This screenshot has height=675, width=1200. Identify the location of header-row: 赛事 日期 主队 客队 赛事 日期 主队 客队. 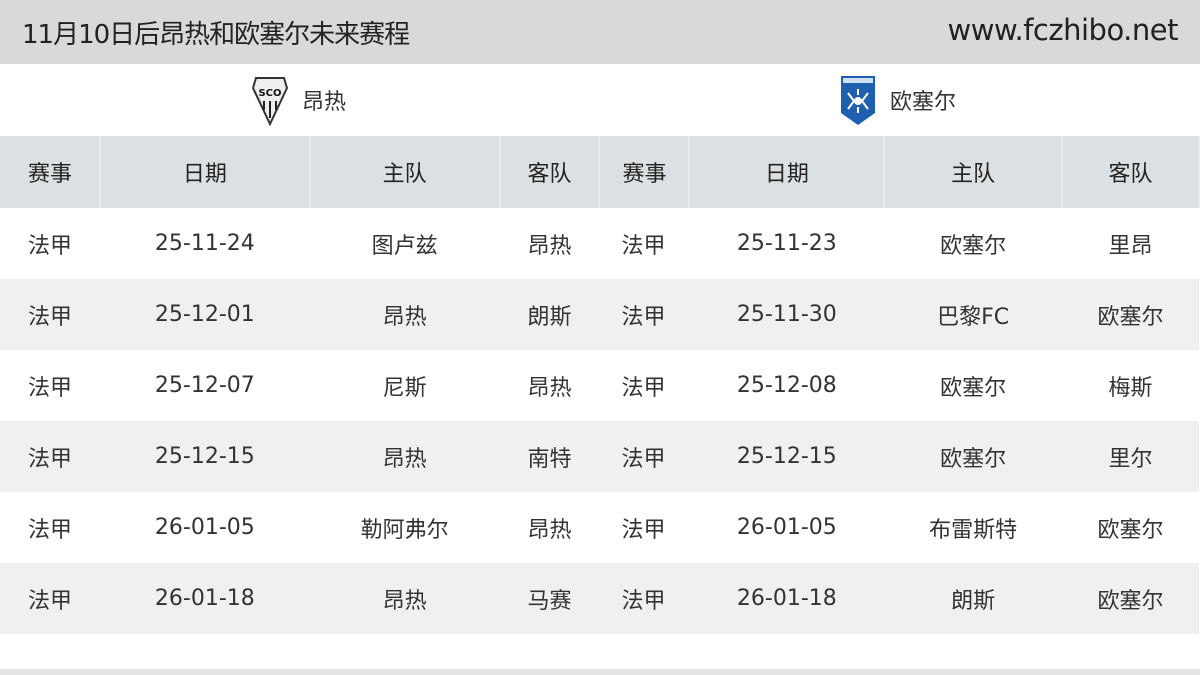
(600, 172).